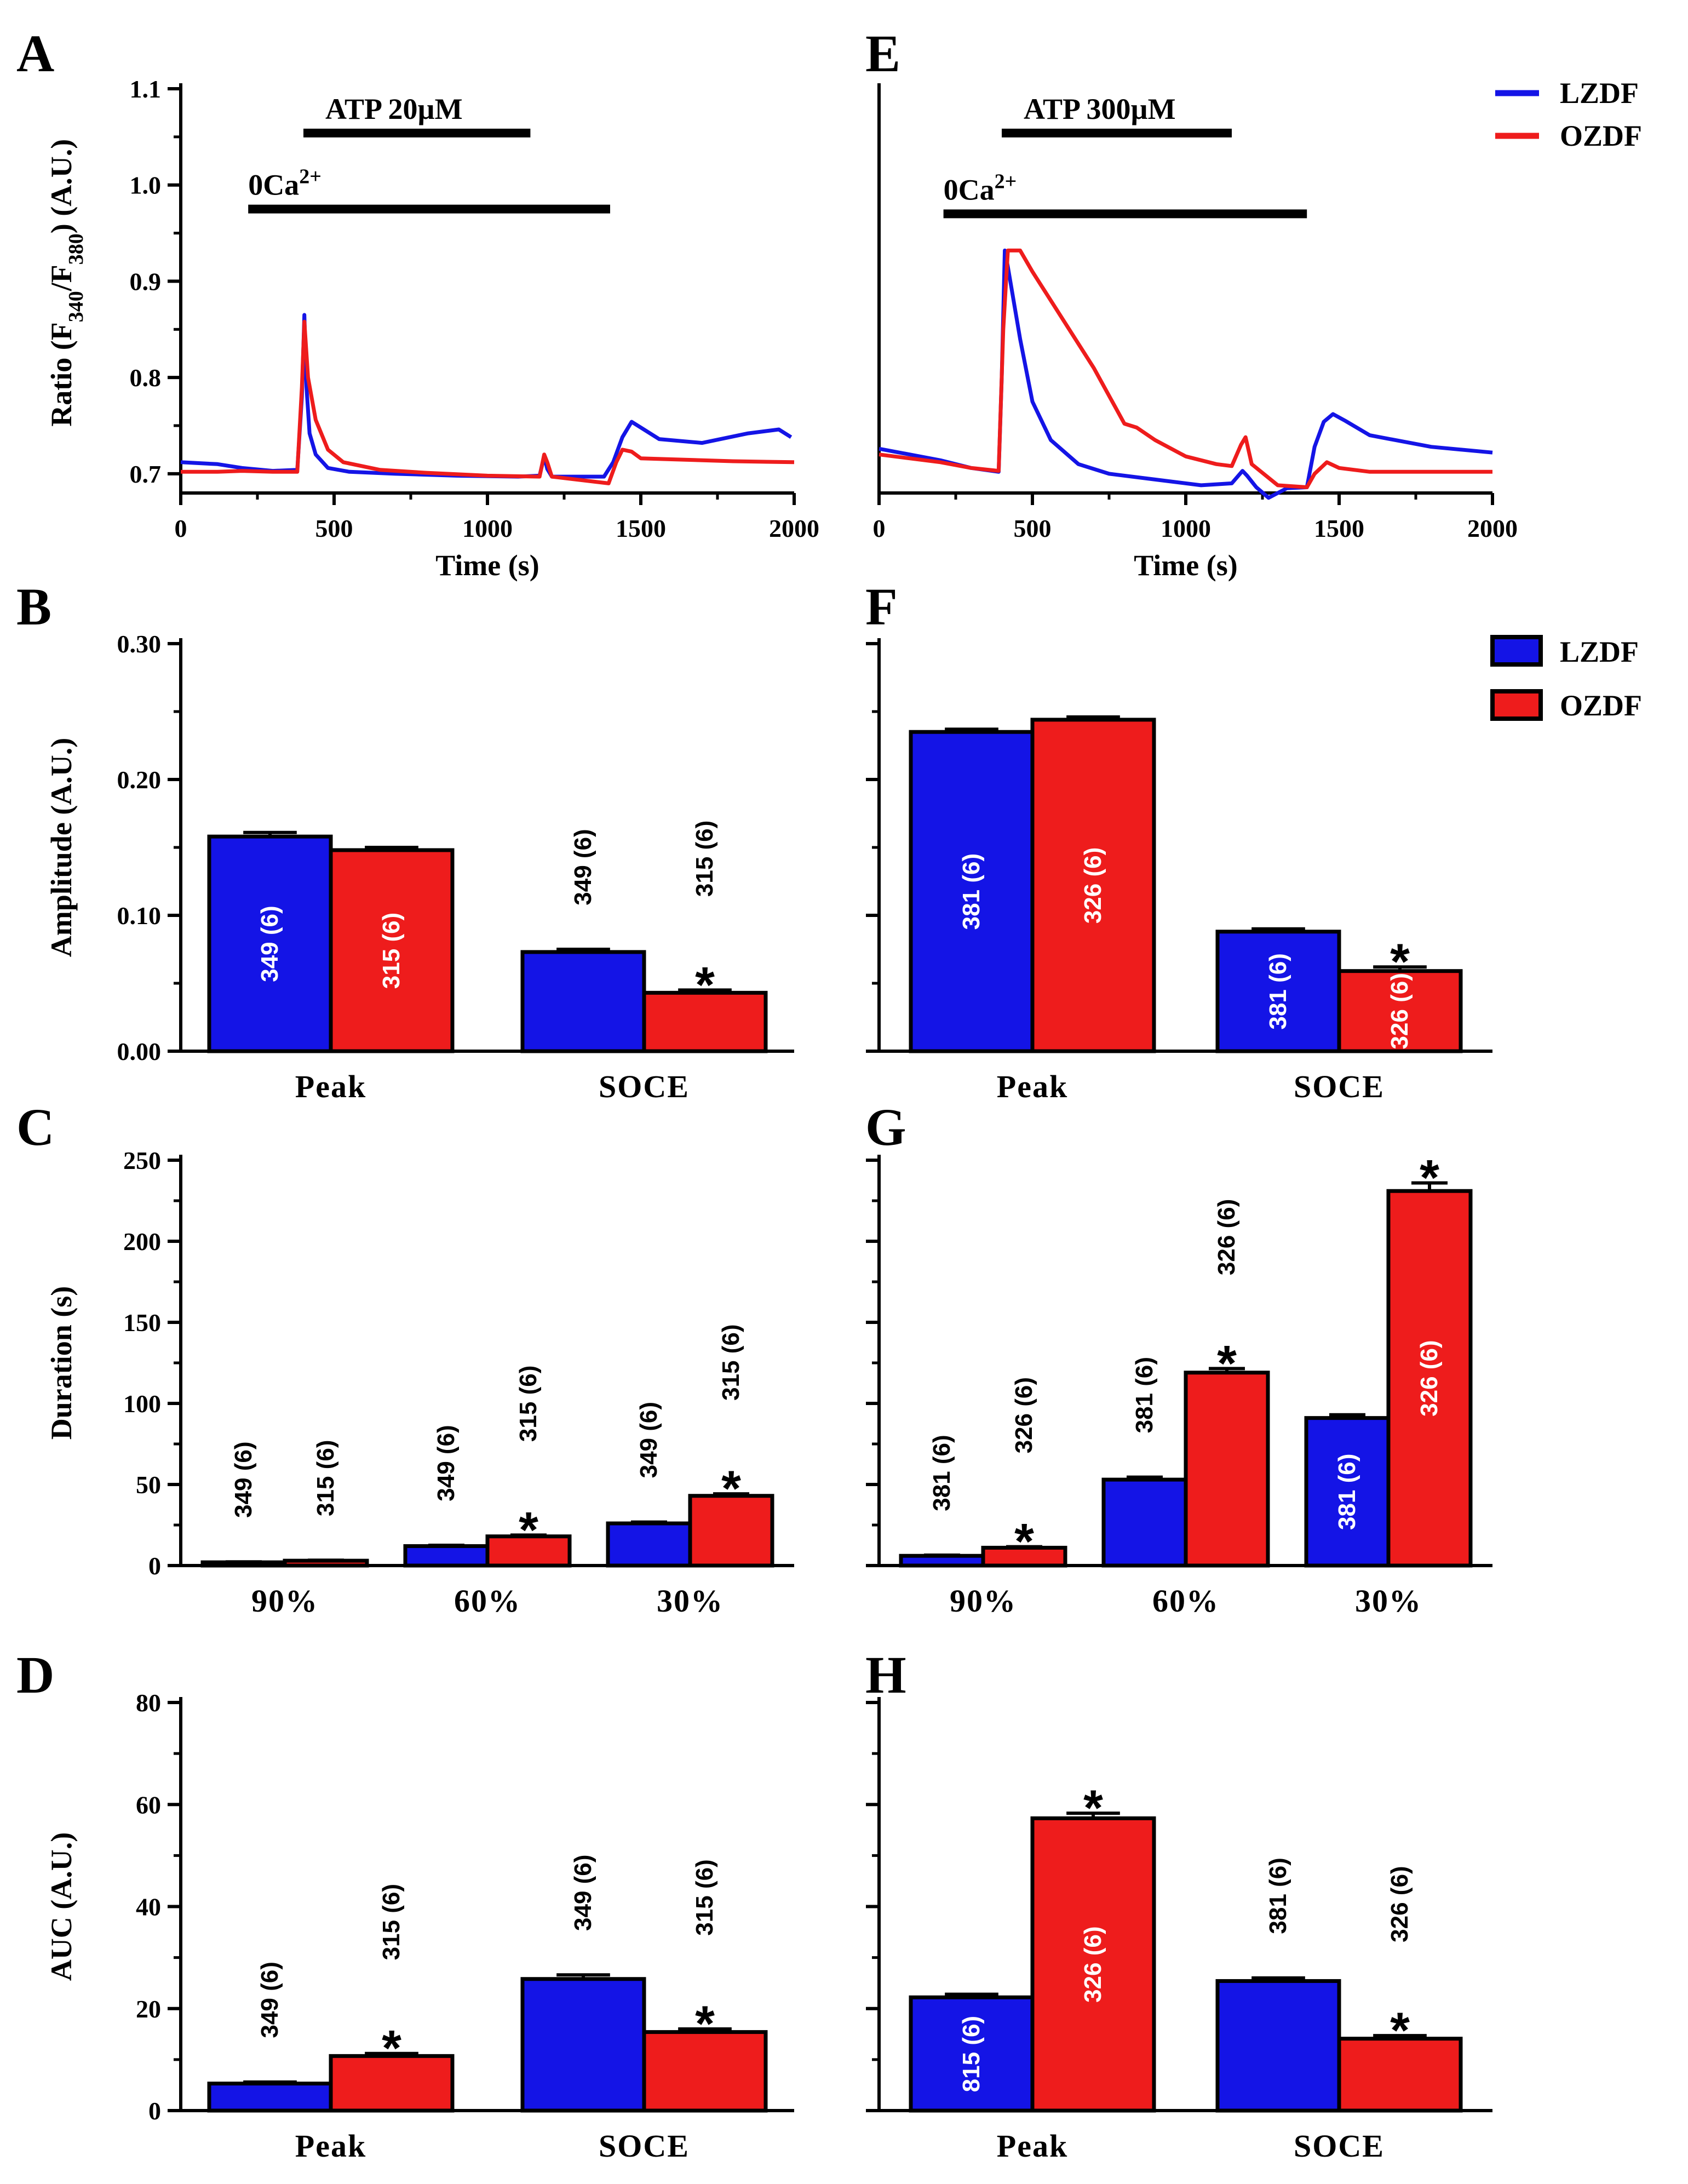  What do you see at coordinates (1388, 1601) in the screenshot?
I see `category-label: 30%` at bounding box center [1388, 1601].